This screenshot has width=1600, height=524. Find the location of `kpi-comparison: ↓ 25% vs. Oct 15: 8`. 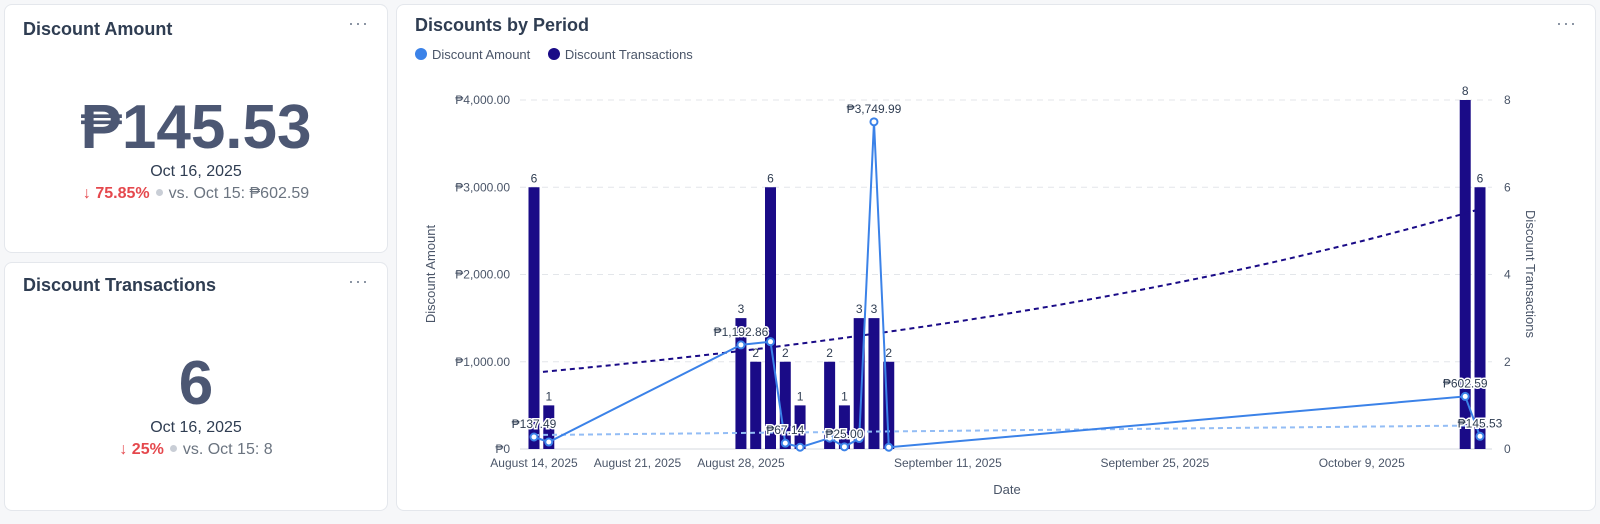

kpi-comparison: ↓ 25% vs. Oct 15: 8 is located at coordinates (196, 450).